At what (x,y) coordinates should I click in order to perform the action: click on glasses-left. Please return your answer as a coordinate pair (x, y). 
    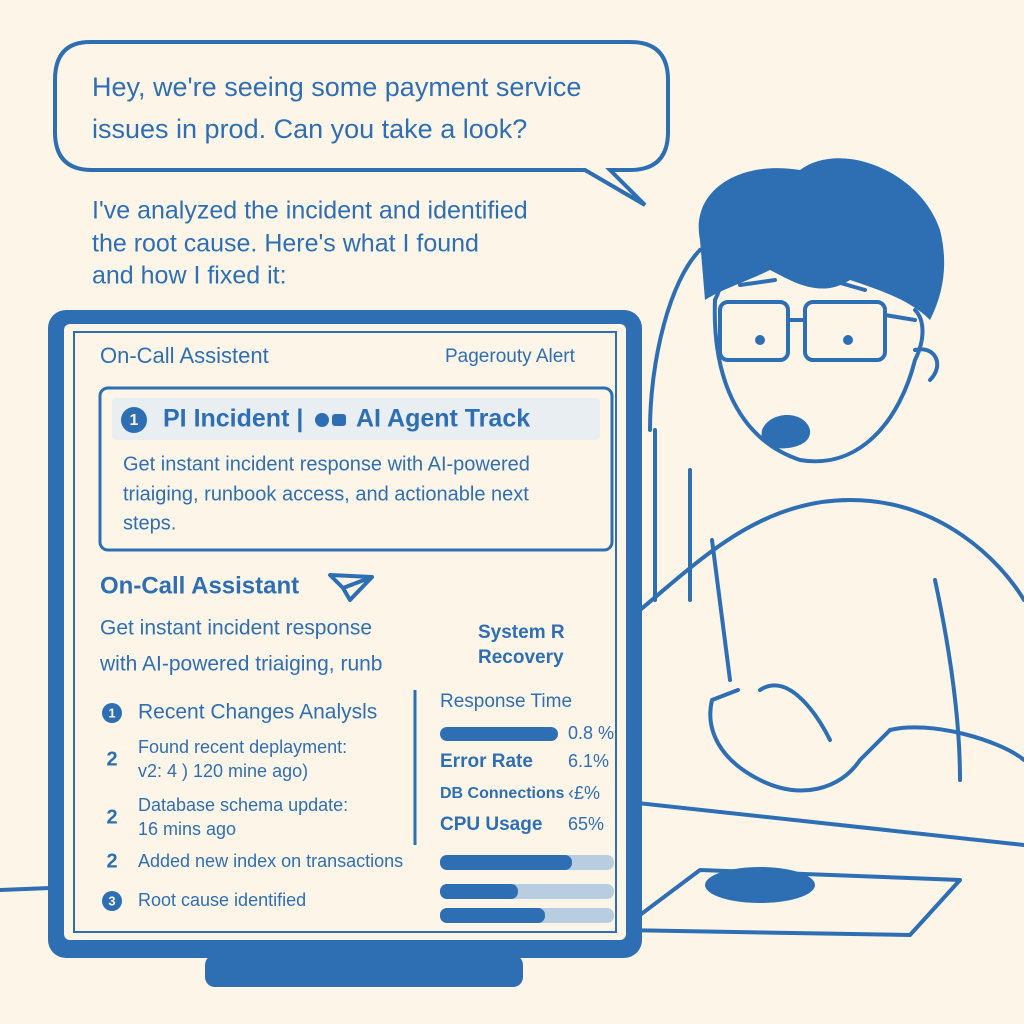
    Looking at the image, I should click on (754, 331).